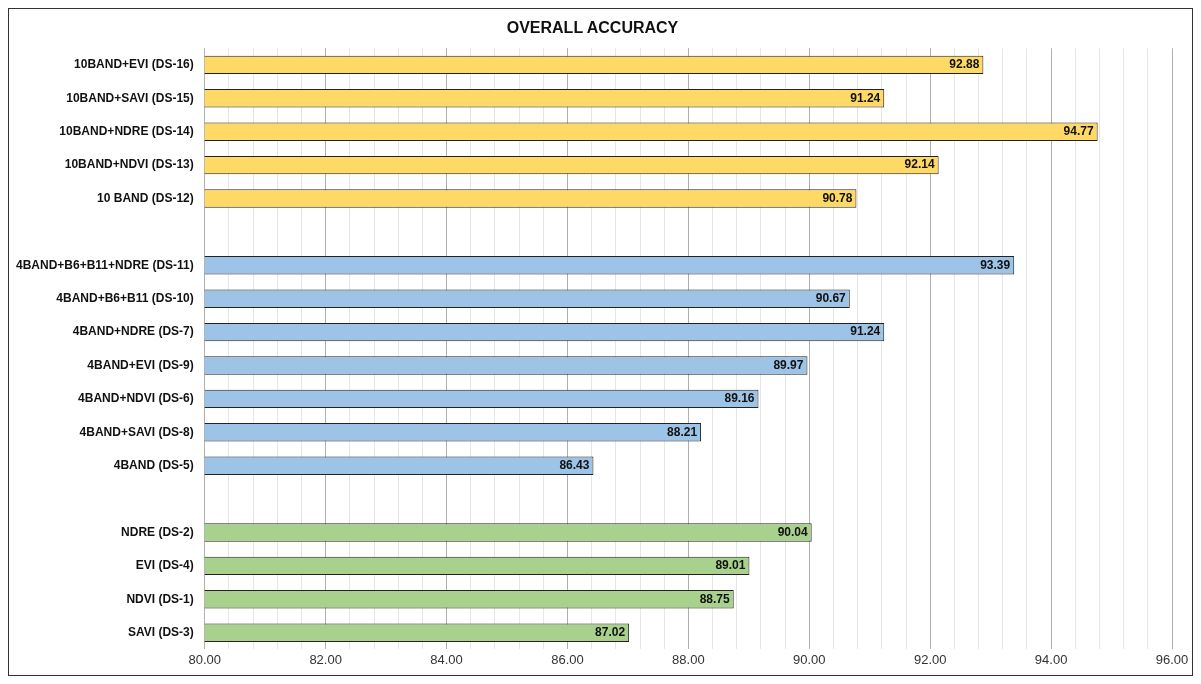 The image size is (1201, 684). I want to click on x-tick-label: 82.00, so click(325, 659).